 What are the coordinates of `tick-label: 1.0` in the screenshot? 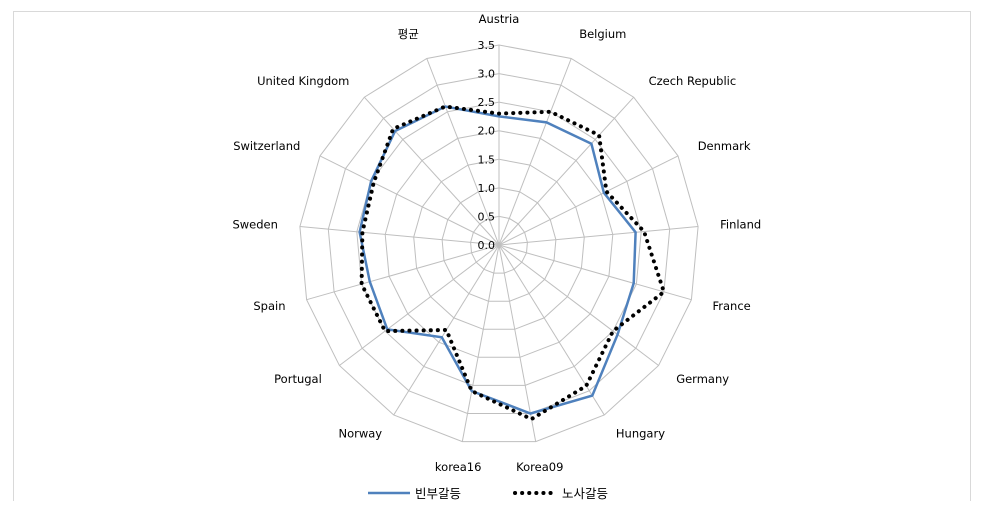 It's located at (487, 188).